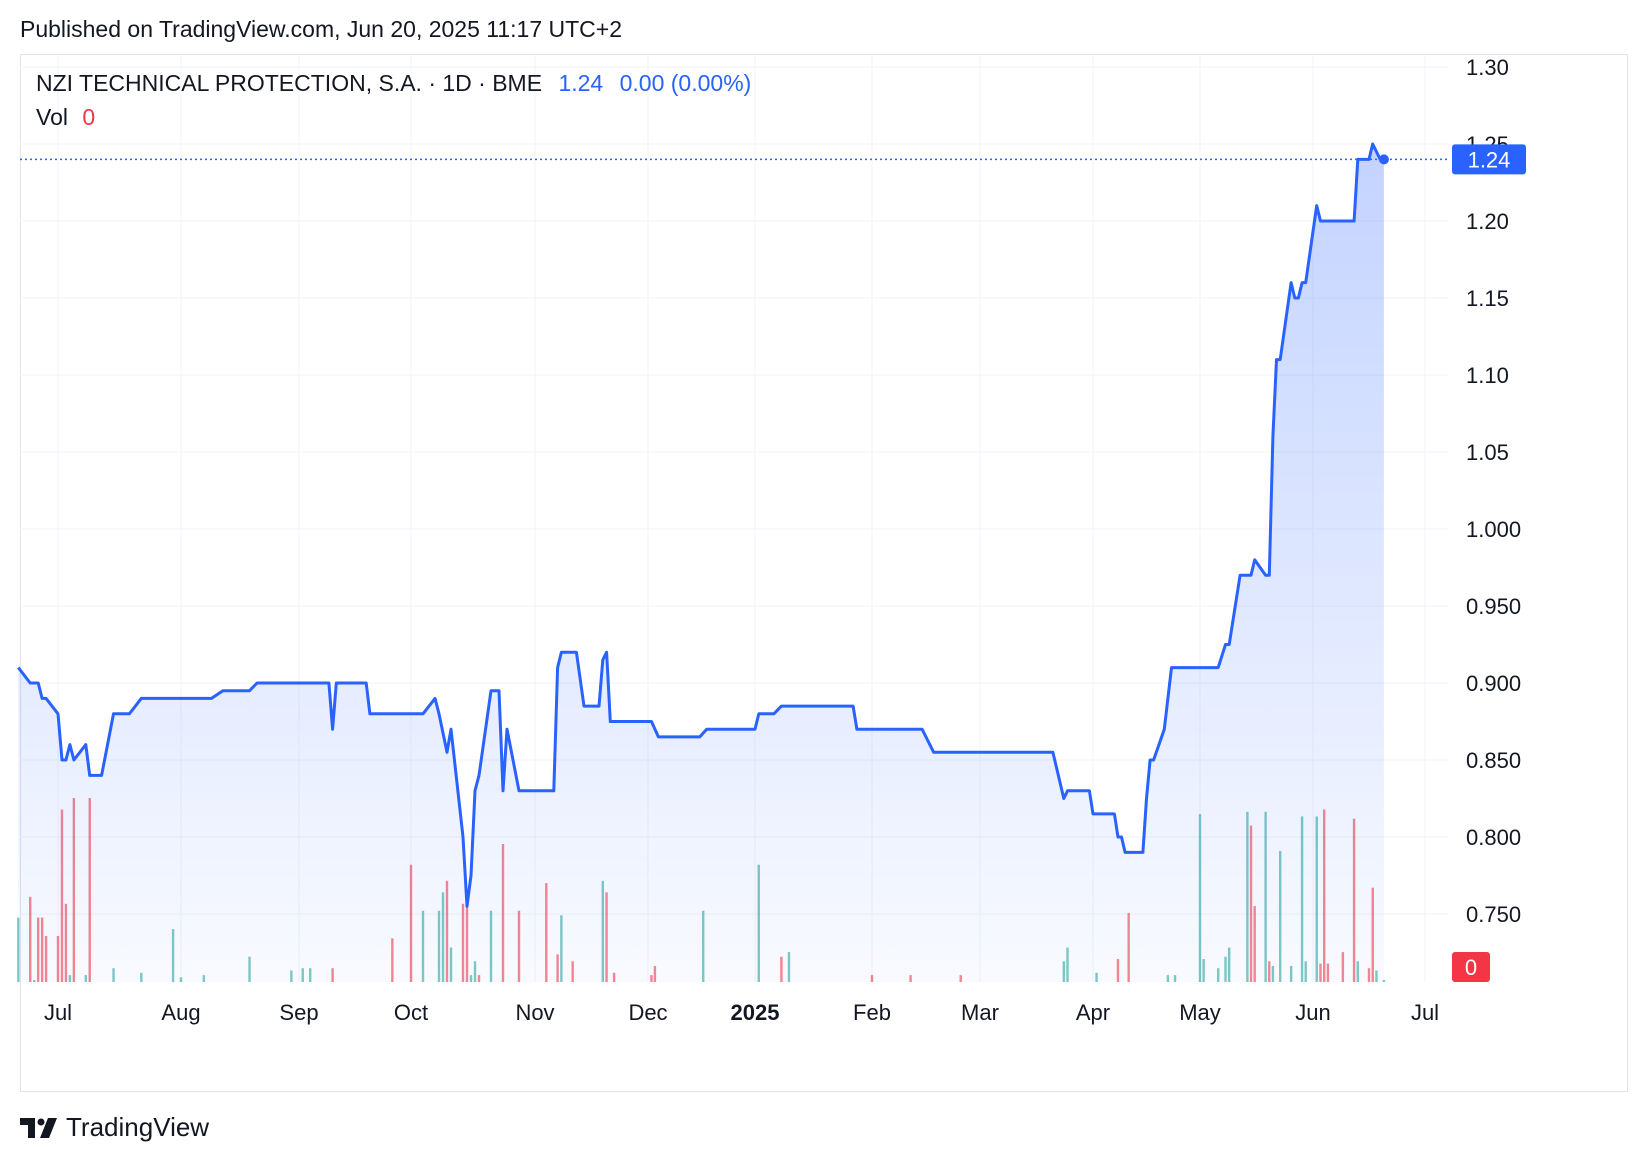 The image size is (1644, 1158). Describe the element at coordinates (1493, 837) in the screenshot. I see `y-tick-label: 0.800` at that location.